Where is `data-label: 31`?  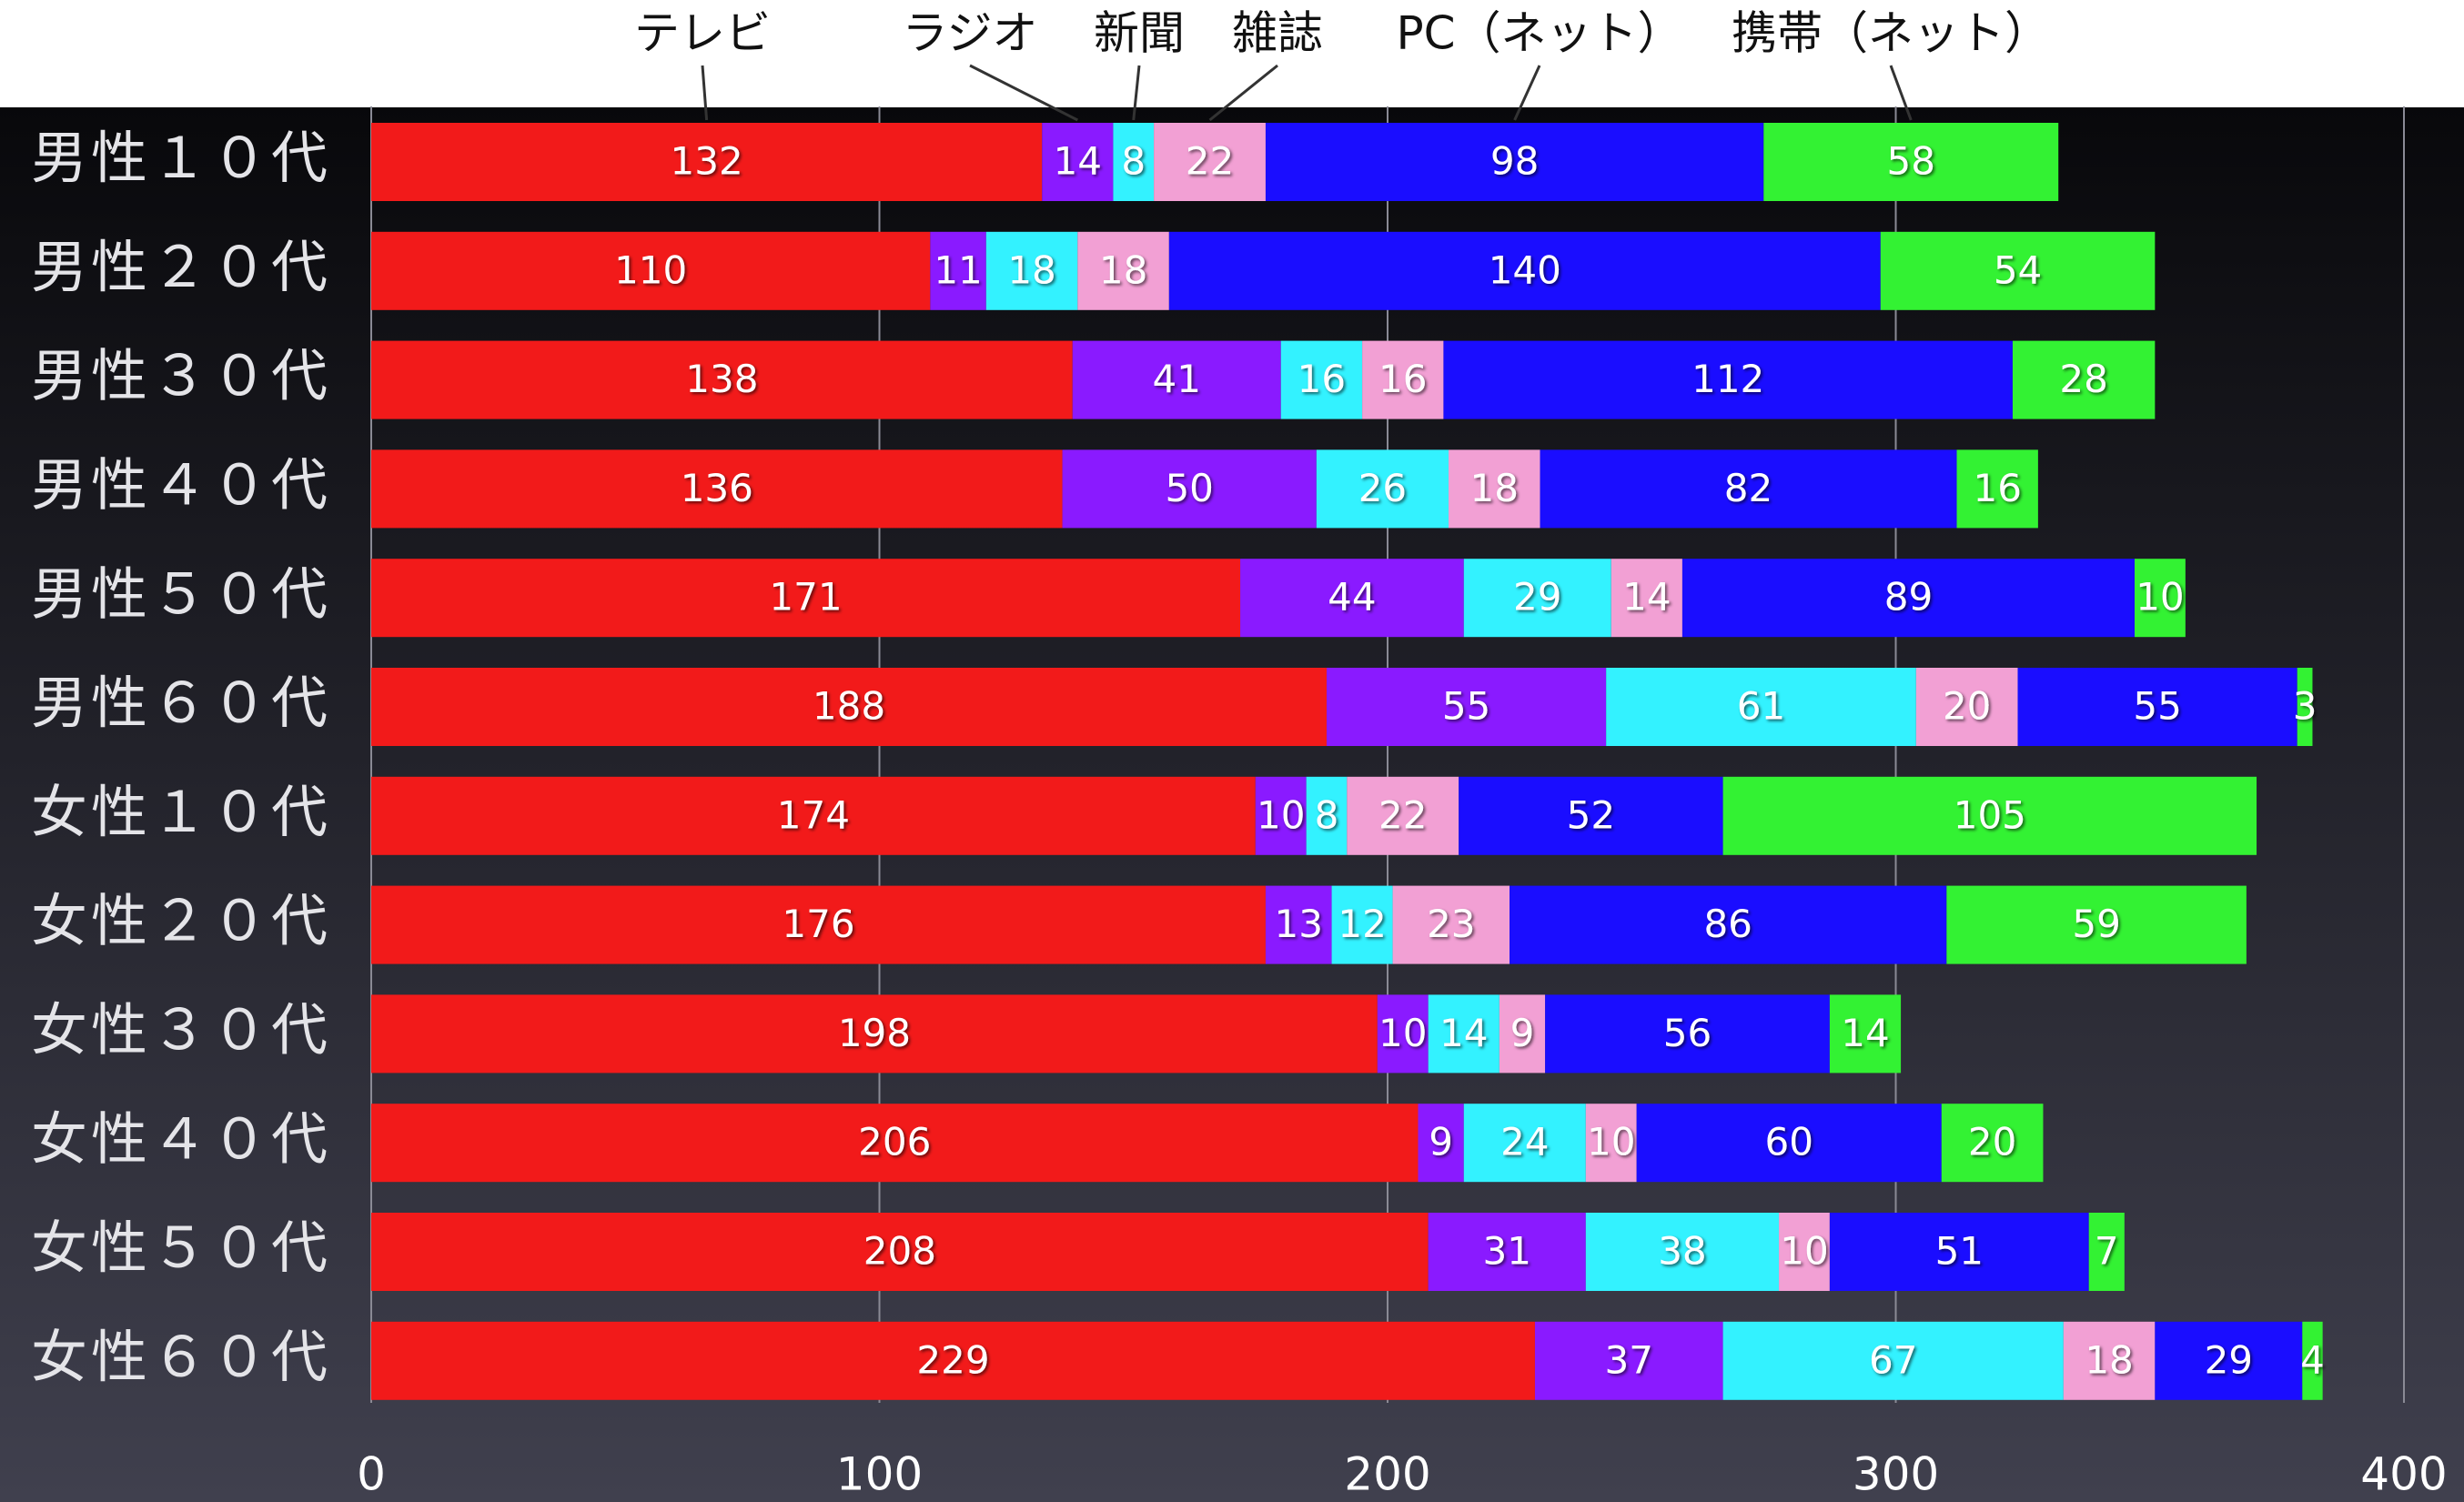
data-label: 31 is located at coordinates (1507, 1251).